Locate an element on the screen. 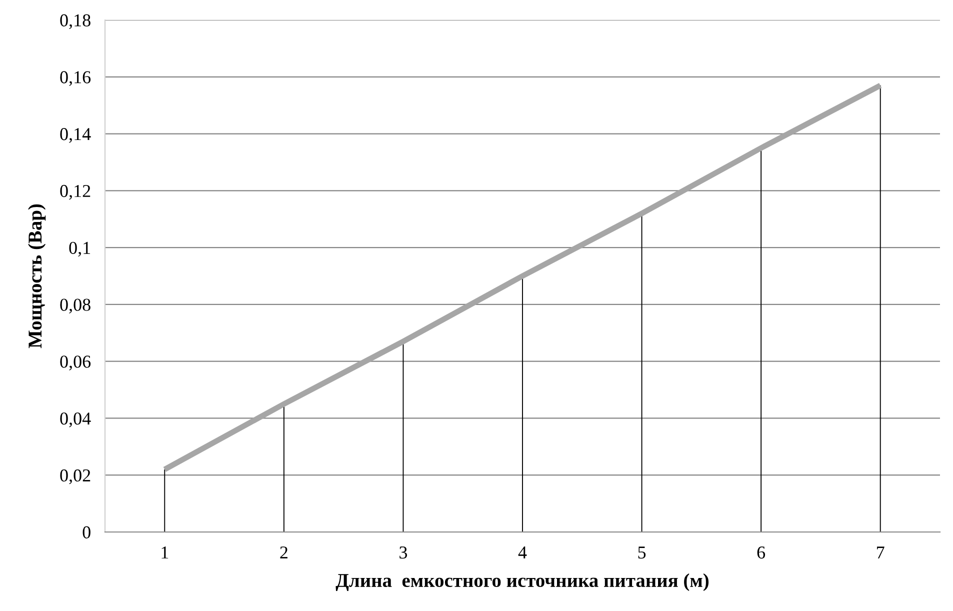 This screenshot has height=611, width=953. y-tick-label: 0,1 is located at coordinates (79, 249).